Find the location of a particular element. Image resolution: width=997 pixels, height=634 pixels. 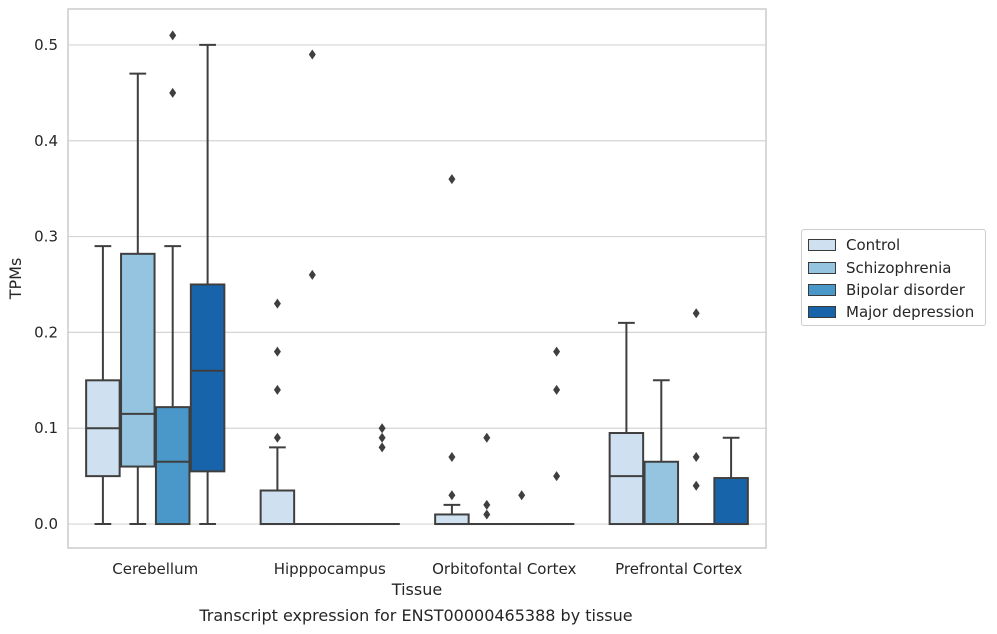

legend-label-schizophrenia: Schizophrenia is located at coordinates (899, 268).